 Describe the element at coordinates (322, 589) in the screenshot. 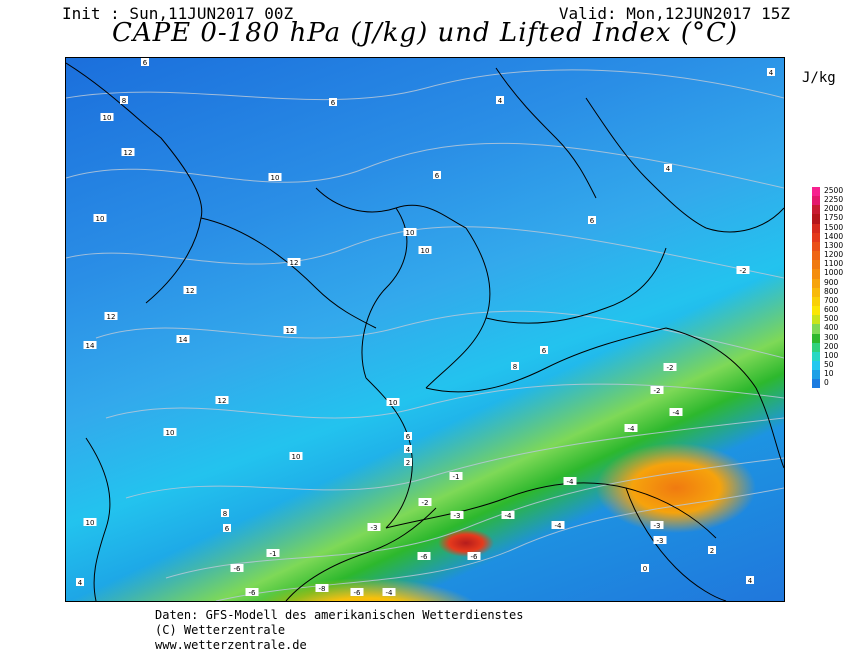

I see `lifted-index-value-text: -8` at that location.